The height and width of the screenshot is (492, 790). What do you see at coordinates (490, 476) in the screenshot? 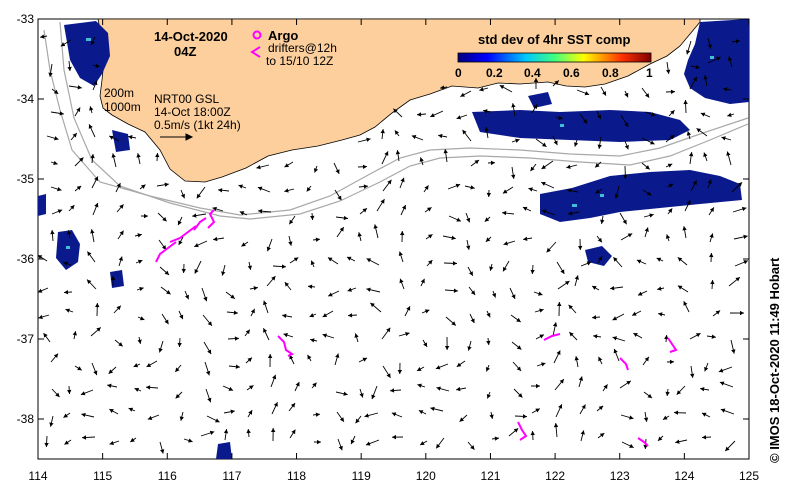
I see `lon-tick-label: 121` at bounding box center [490, 476].